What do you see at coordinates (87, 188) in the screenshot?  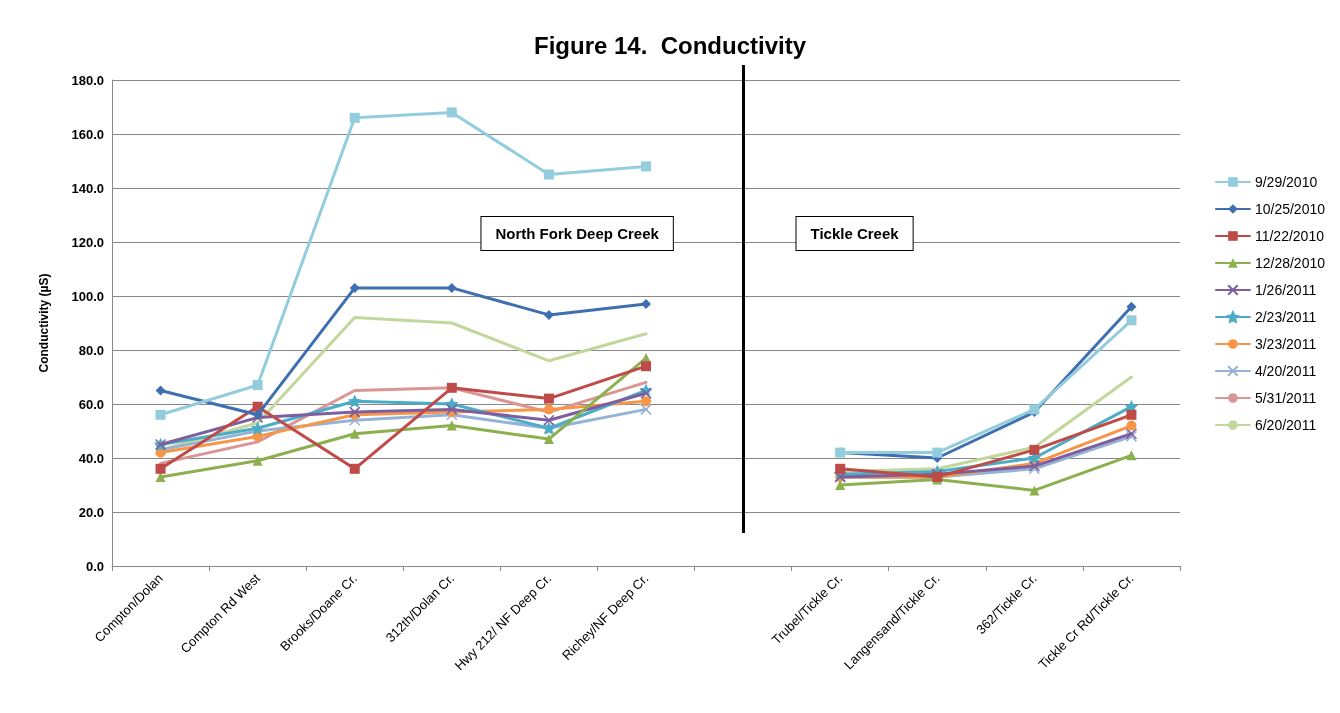 I see `y-tick-label: 140.0` at bounding box center [87, 188].